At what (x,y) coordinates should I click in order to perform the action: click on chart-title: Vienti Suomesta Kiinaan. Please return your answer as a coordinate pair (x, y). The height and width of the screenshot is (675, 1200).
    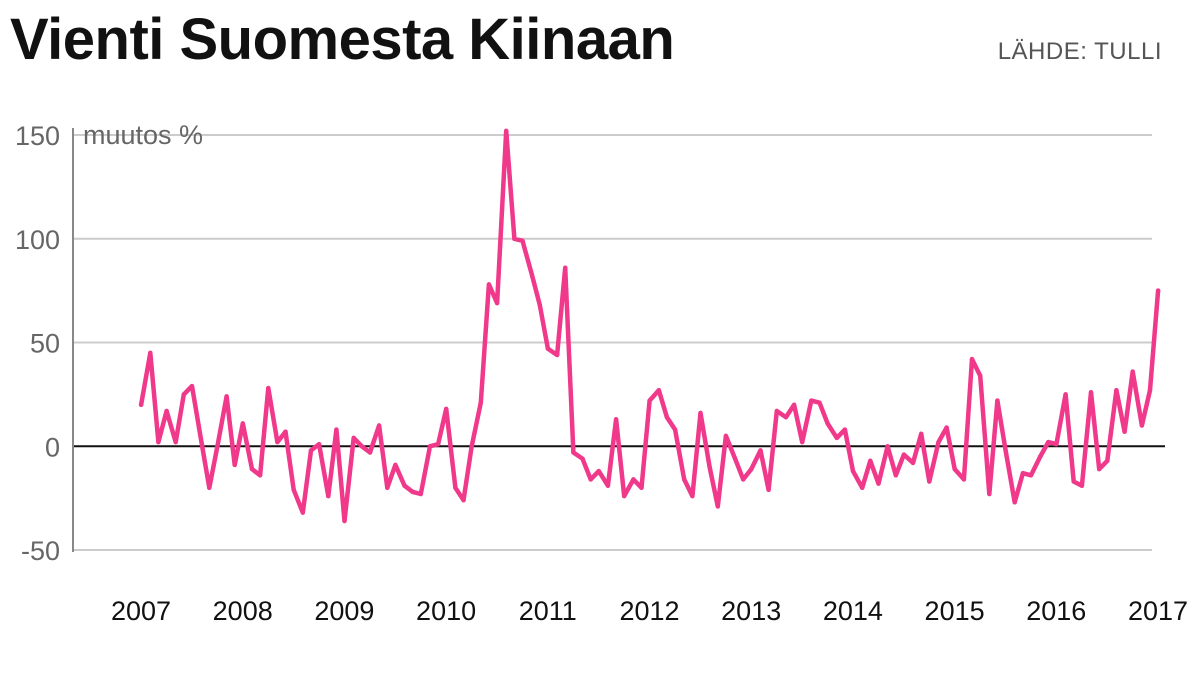
    Looking at the image, I should click on (342, 39).